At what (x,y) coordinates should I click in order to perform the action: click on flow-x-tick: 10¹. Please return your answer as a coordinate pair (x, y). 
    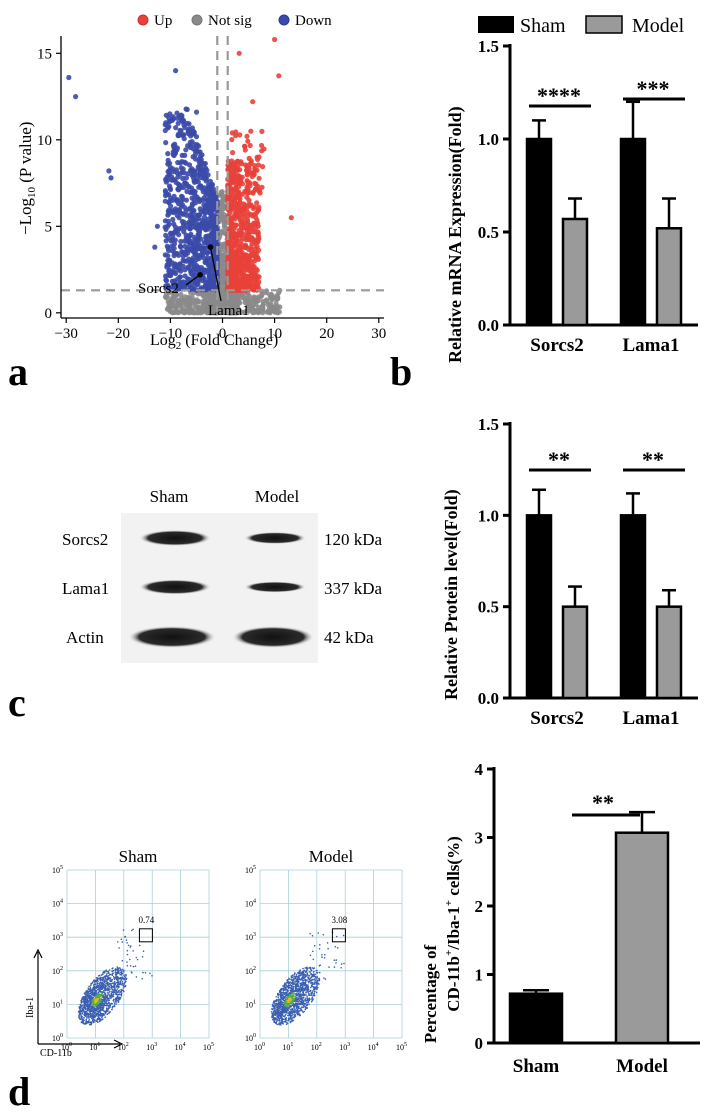
    Looking at the image, I should click on (94, 1047).